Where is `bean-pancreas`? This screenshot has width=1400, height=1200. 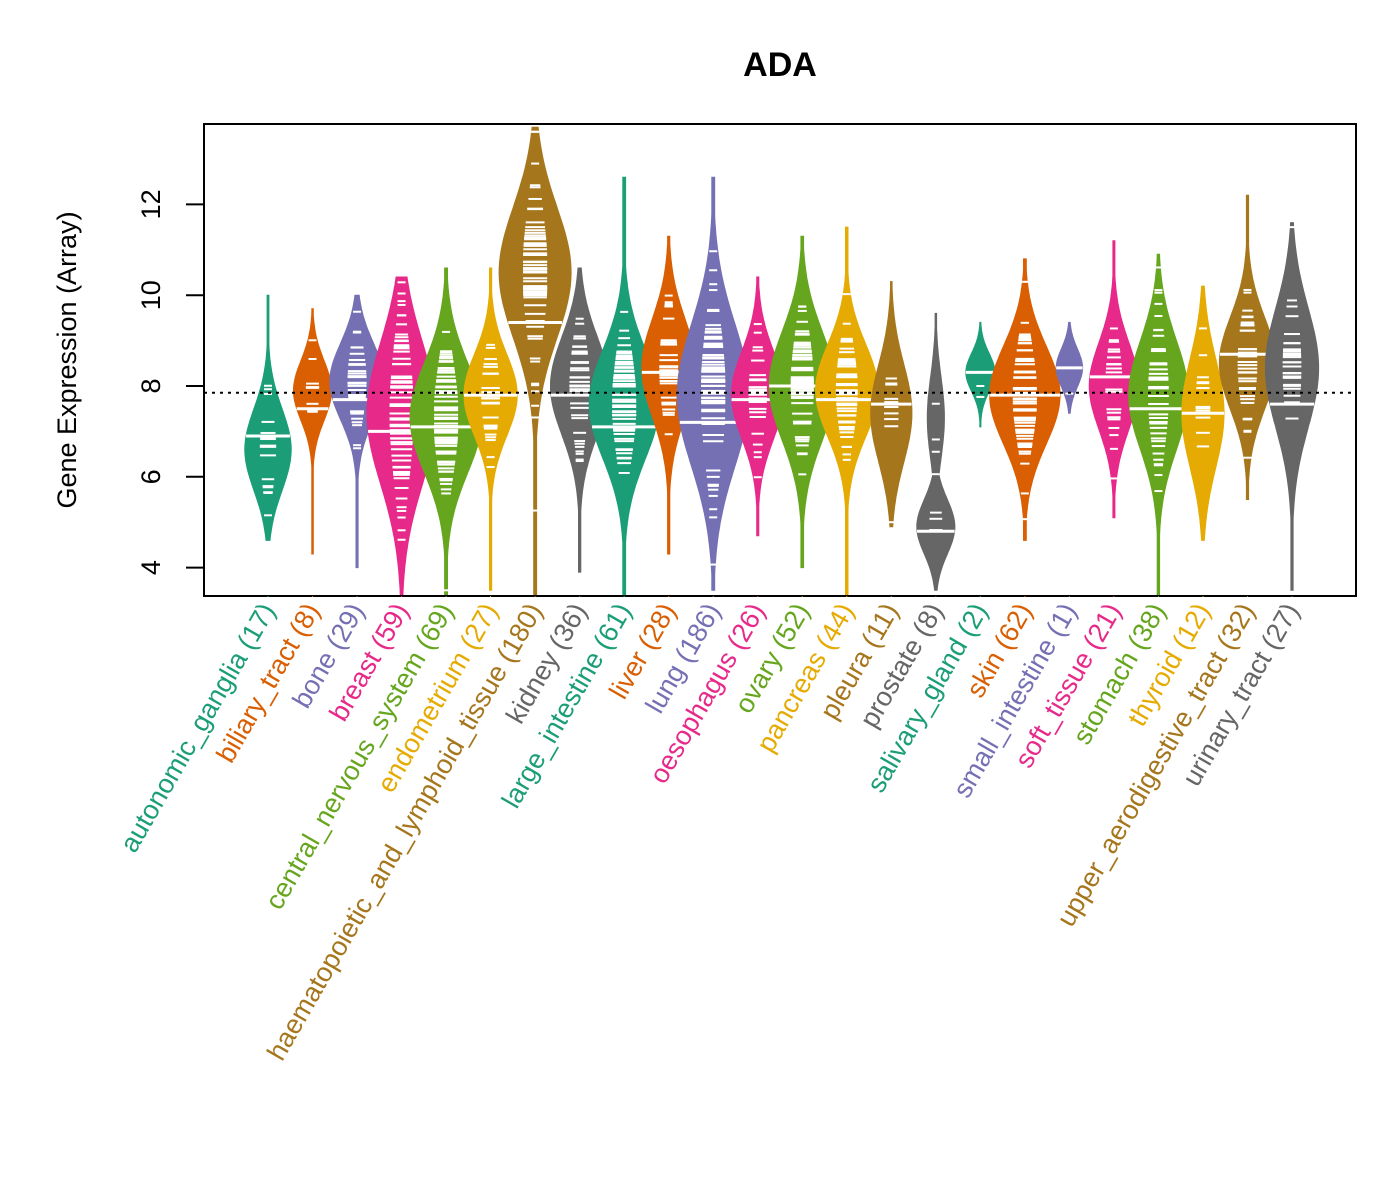
bean-pancreas is located at coordinates (847, 411).